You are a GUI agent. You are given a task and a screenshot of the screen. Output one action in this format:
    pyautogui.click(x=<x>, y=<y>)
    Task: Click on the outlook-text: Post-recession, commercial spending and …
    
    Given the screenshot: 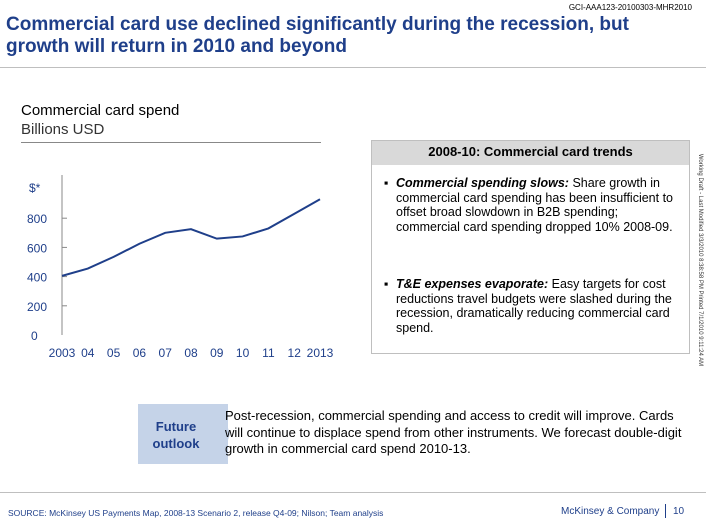 What is the action you would take?
    pyautogui.click(x=453, y=432)
    